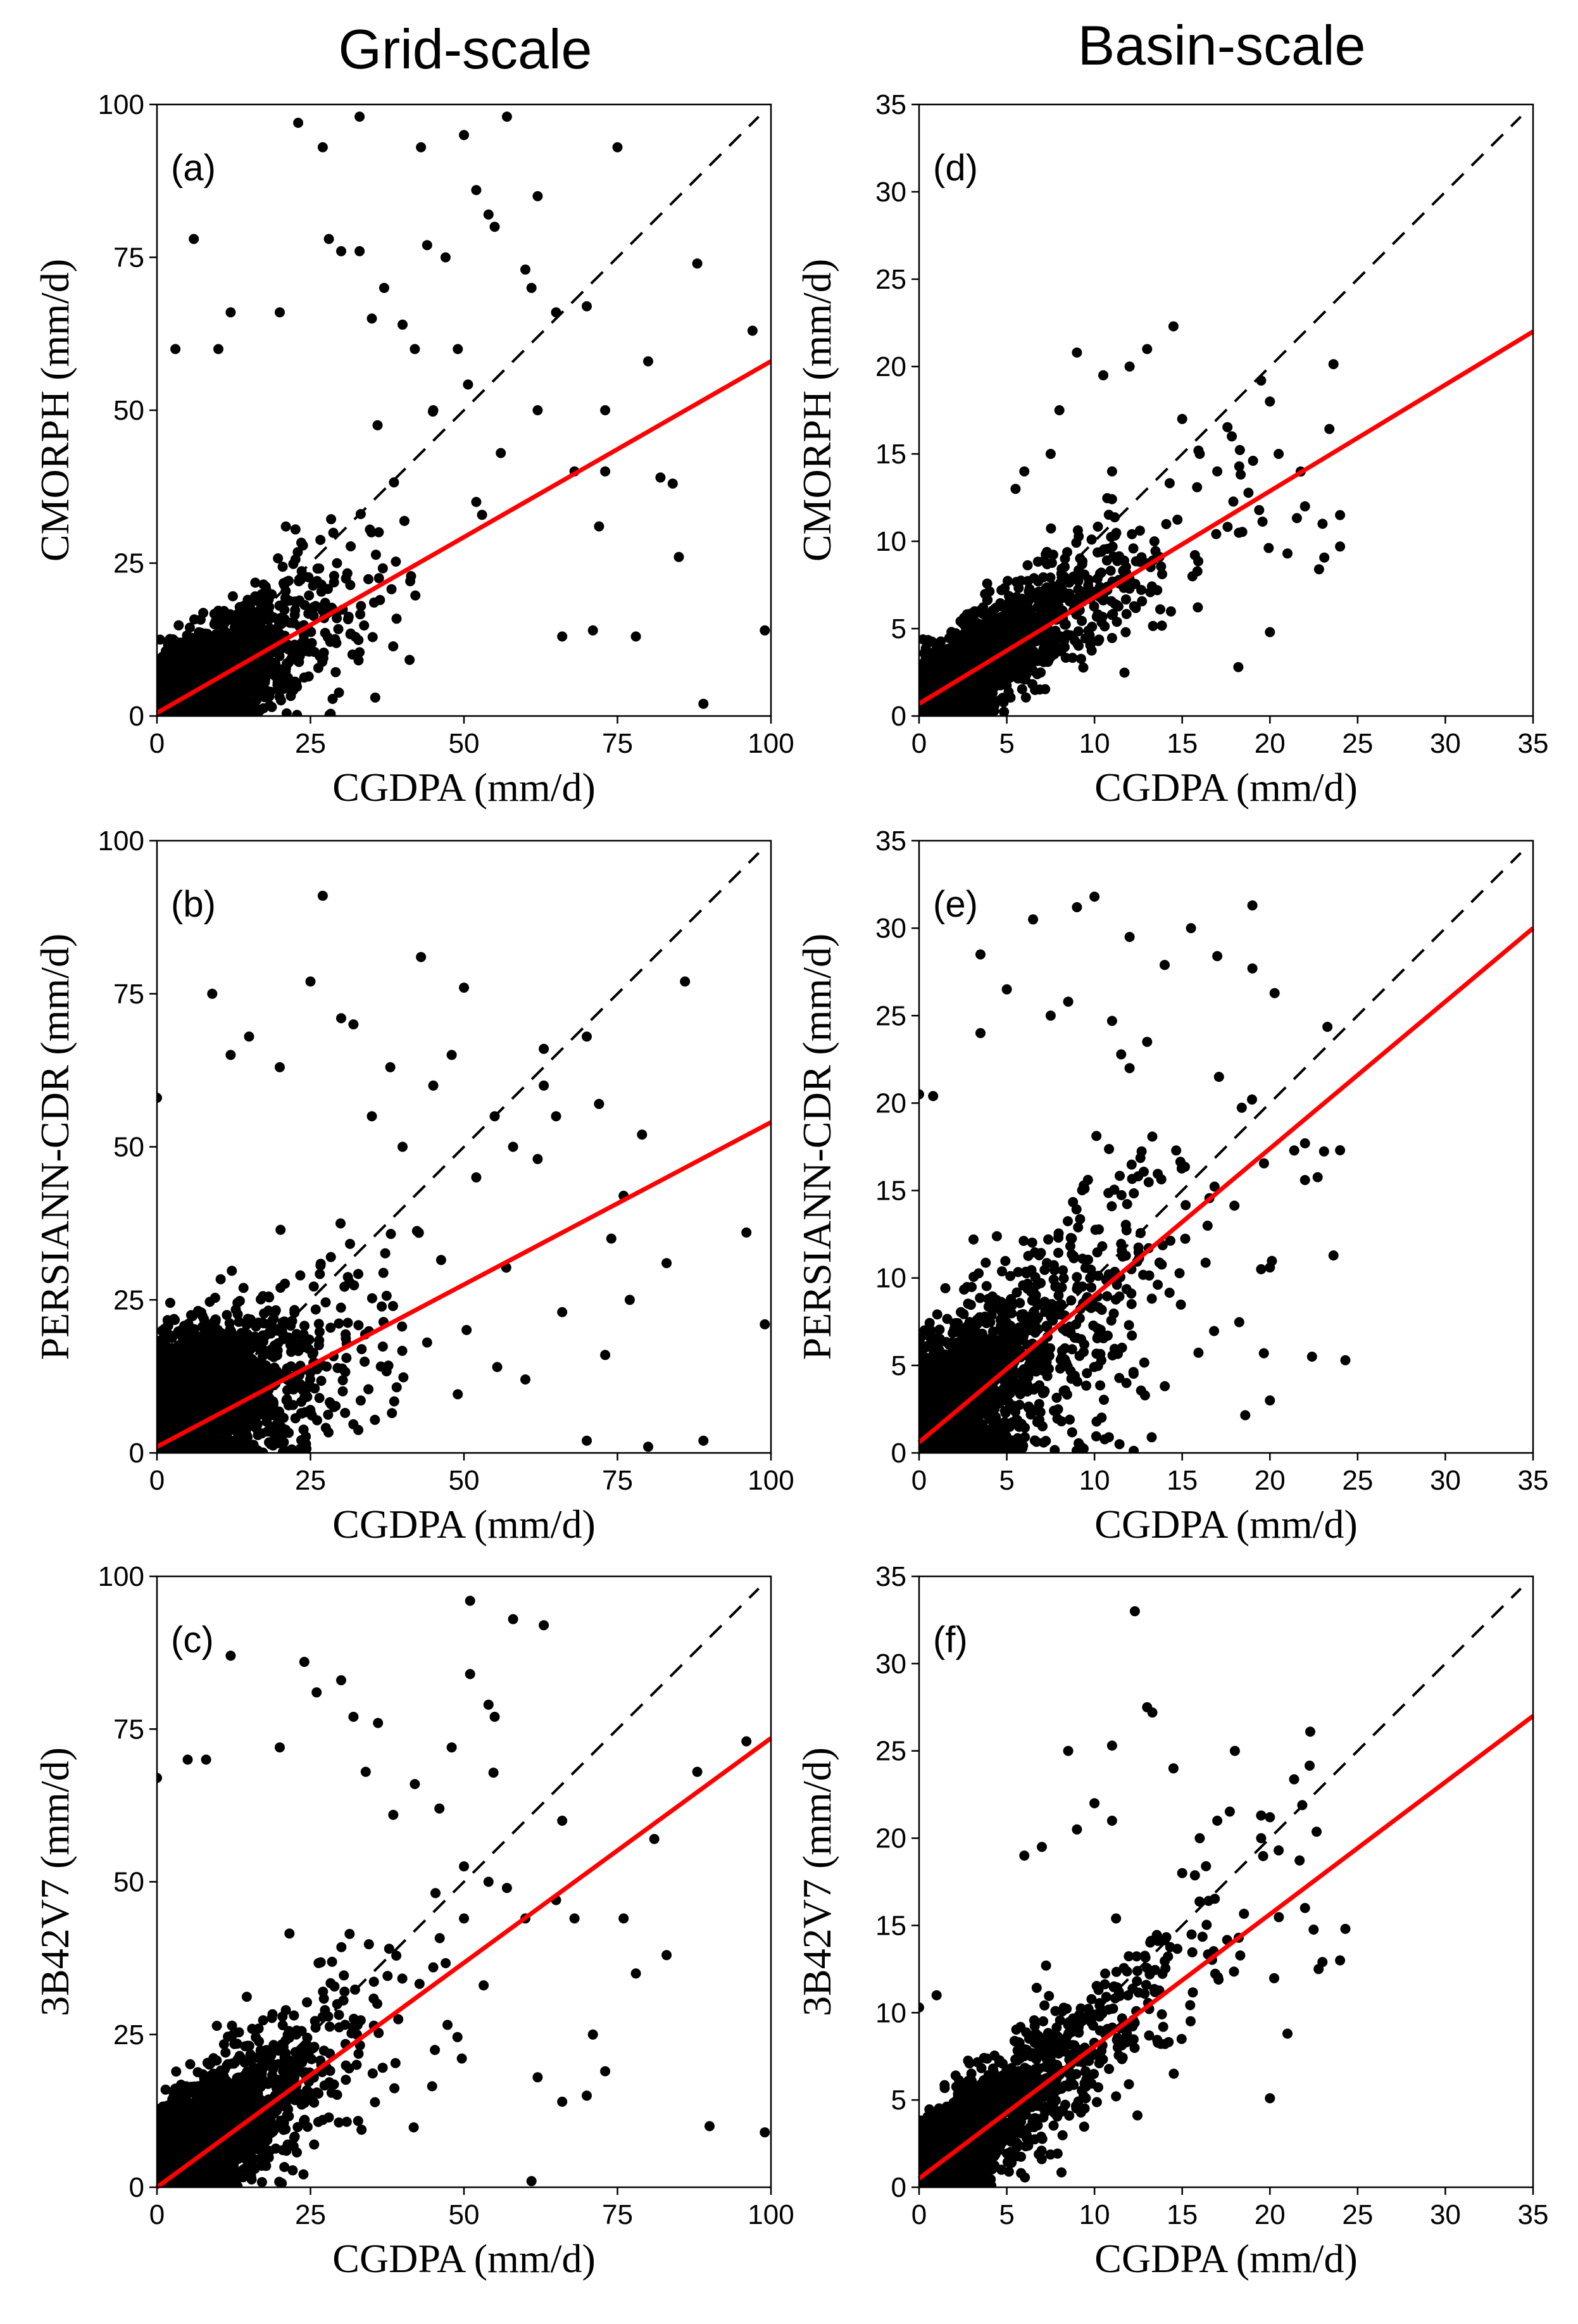 Image resolution: width=1578 pixels, height=2324 pixels. I want to click on scatter-points, so click(463, 1172).